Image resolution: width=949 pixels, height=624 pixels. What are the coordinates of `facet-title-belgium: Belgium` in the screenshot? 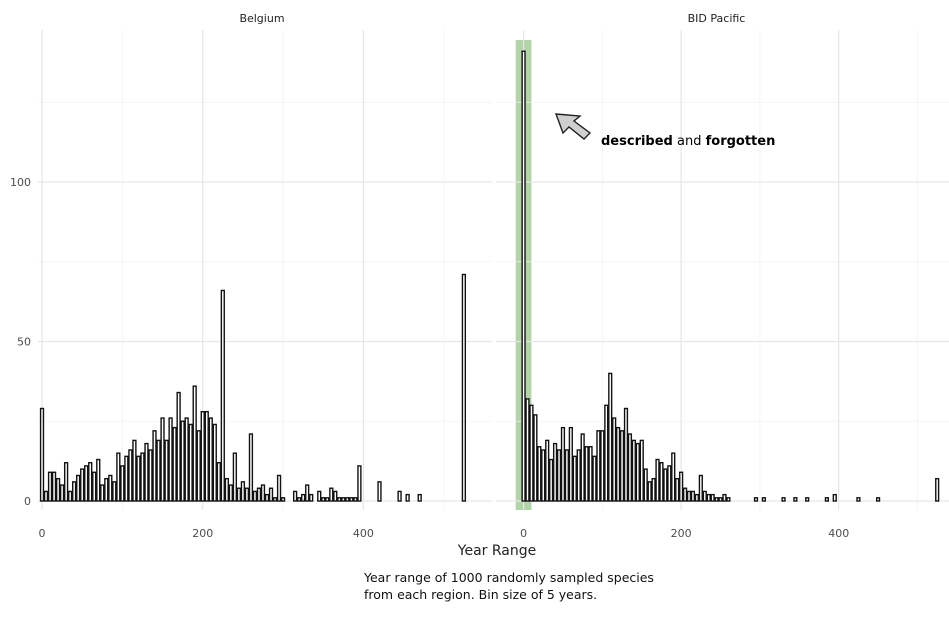 It's located at (261, 18).